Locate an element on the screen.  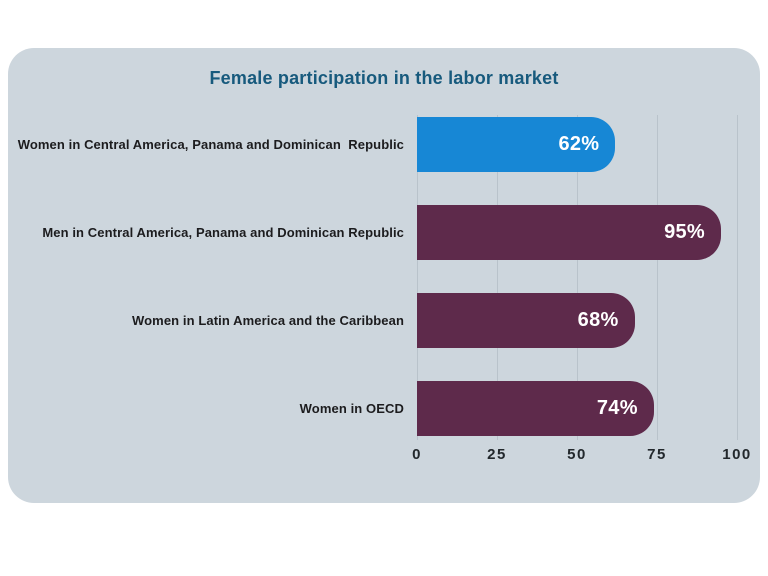
bar-category-label: Women in Latin America and the Caribbean is located at coordinates (268, 320).